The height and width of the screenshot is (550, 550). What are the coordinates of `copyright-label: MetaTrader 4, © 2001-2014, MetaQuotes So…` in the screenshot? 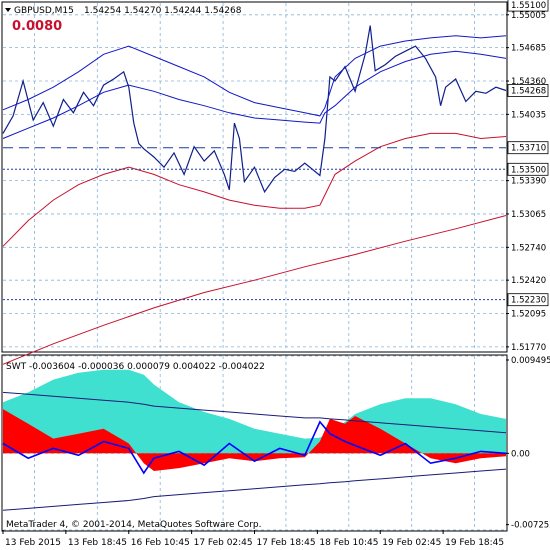 It's located at (134, 525).